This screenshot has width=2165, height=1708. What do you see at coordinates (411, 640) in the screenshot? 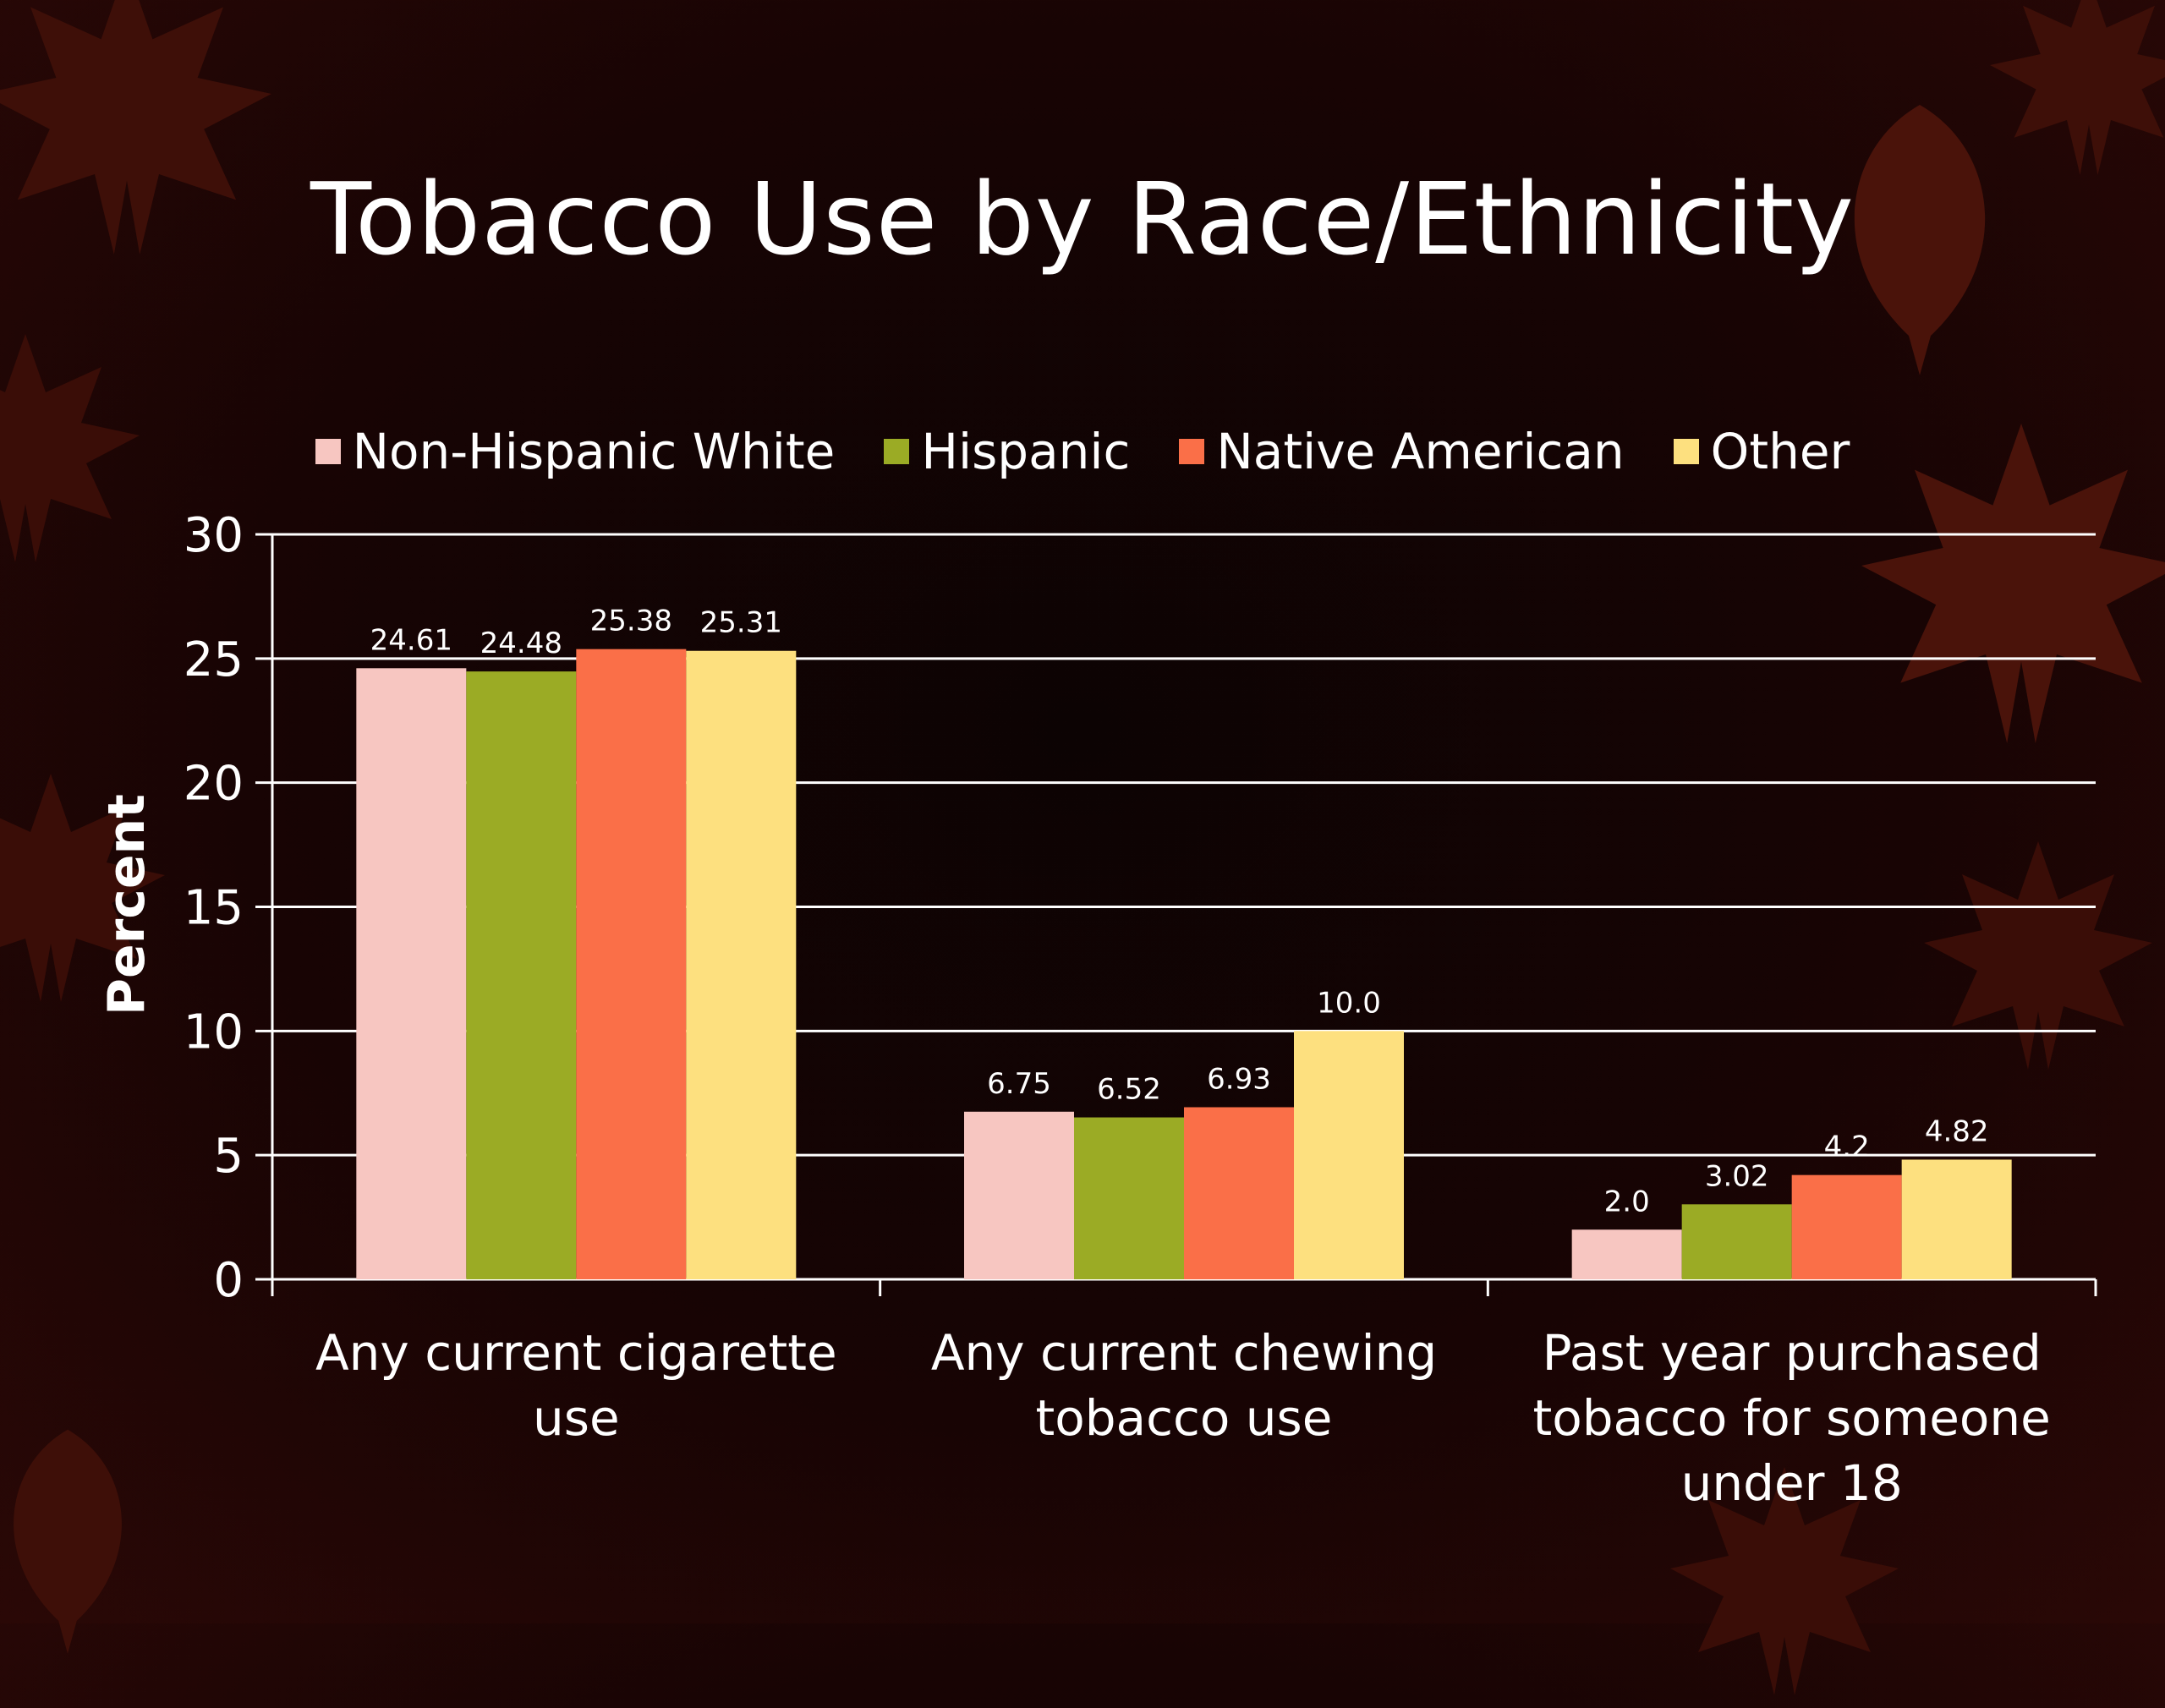
I see `data-label: 24.61` at bounding box center [411, 640].